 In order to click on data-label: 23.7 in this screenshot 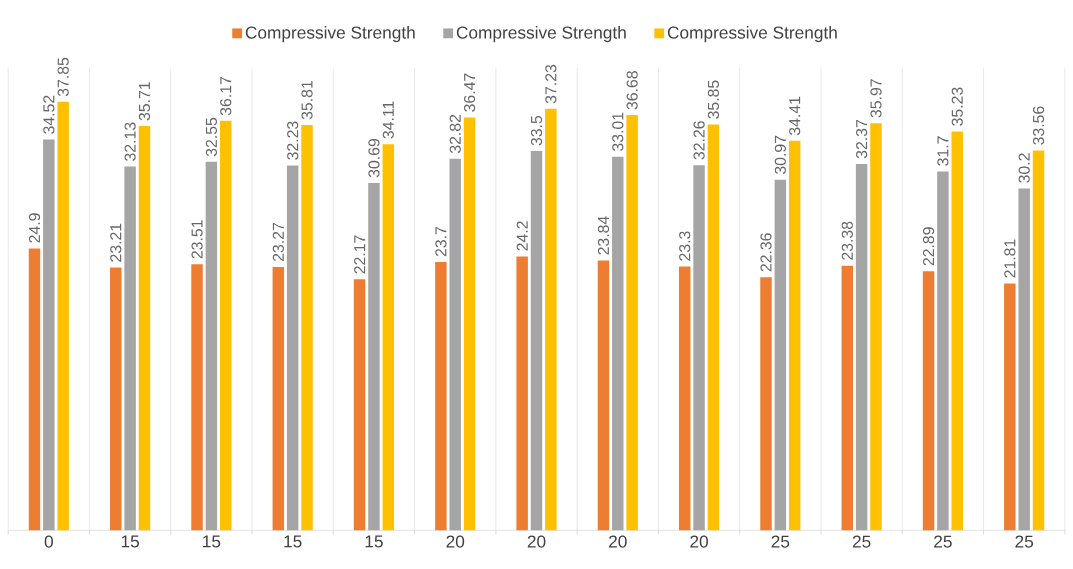, I will do `click(441, 241)`.